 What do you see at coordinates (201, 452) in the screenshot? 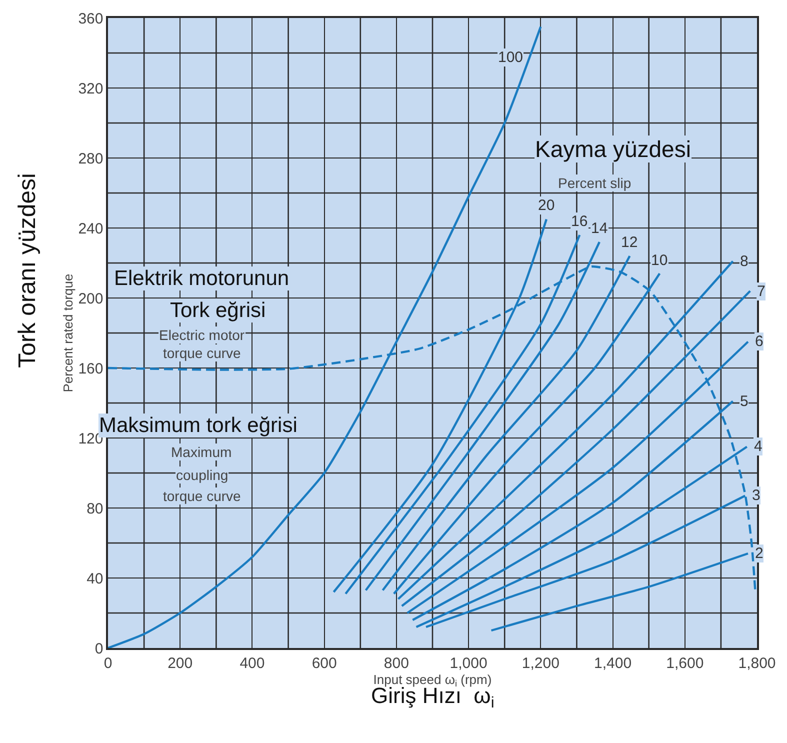
I see `annotation: Maximum` at bounding box center [201, 452].